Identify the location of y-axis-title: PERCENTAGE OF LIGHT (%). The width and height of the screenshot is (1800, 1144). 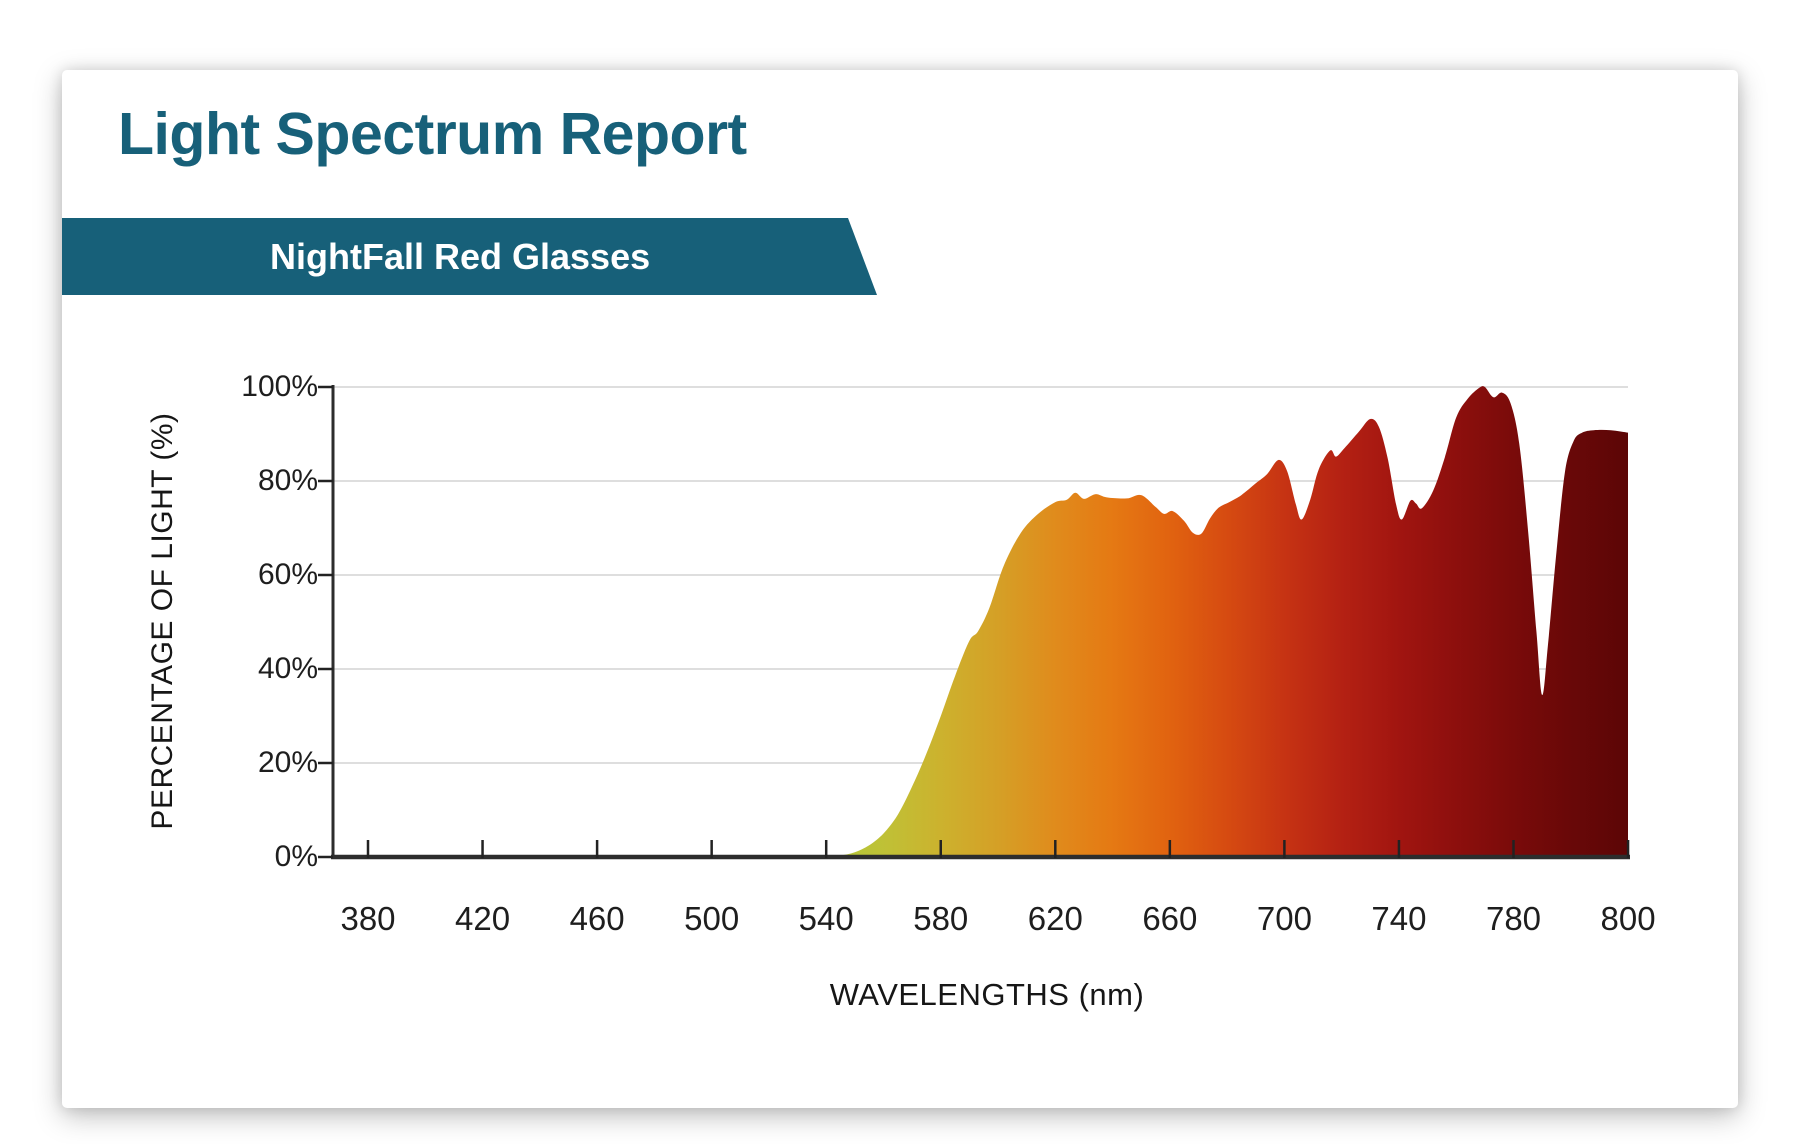
(162, 621).